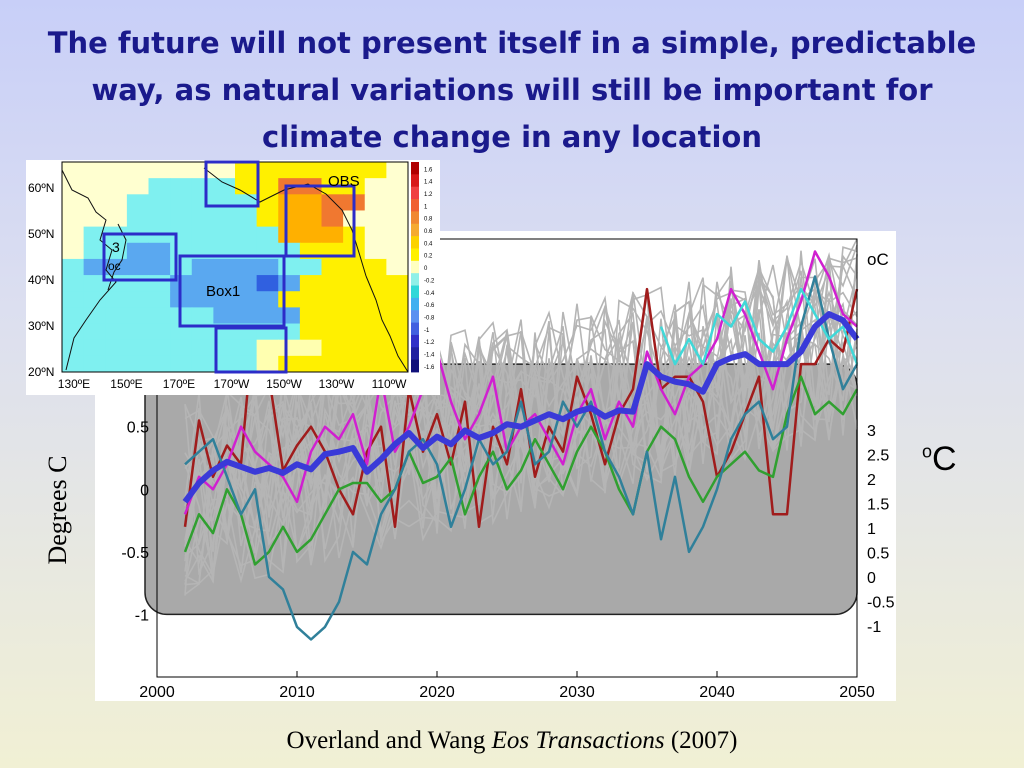 Image resolution: width=1024 pixels, height=768 pixels. I want to click on latitude-label: 50ºN, so click(41, 234).